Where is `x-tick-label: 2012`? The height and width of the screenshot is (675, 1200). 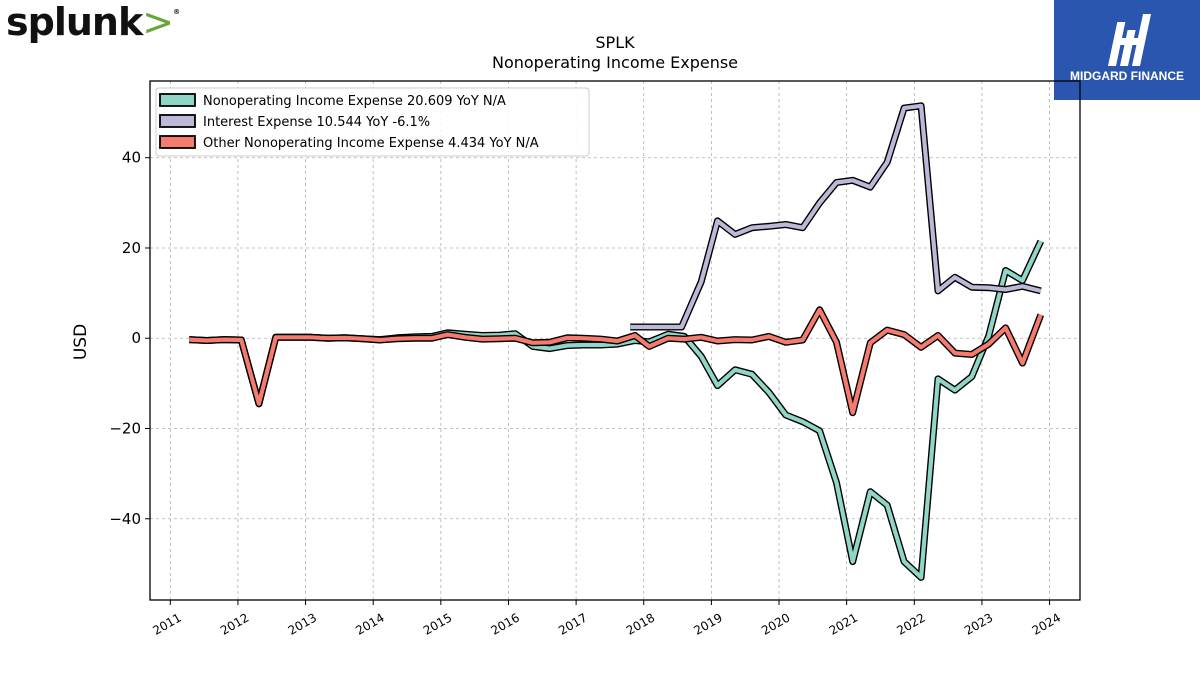
x-tick-label: 2012 is located at coordinates (234, 623).